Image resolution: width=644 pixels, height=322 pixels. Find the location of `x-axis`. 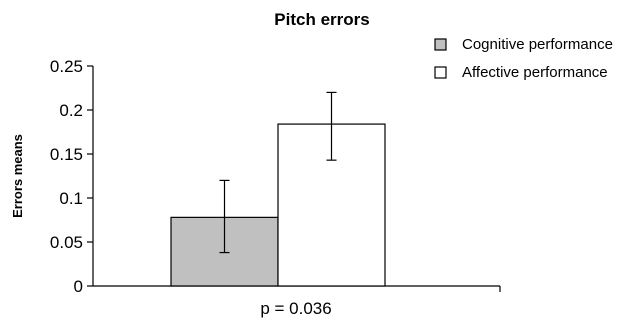

x-axis is located at coordinates (297, 288).